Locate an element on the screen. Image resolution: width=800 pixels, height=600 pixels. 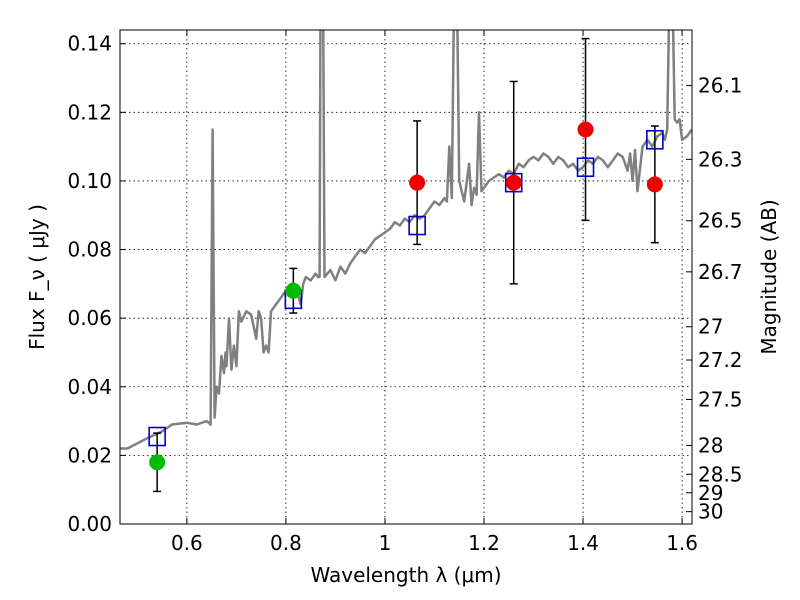
x-tick-label: 0.6 is located at coordinates (187, 543).